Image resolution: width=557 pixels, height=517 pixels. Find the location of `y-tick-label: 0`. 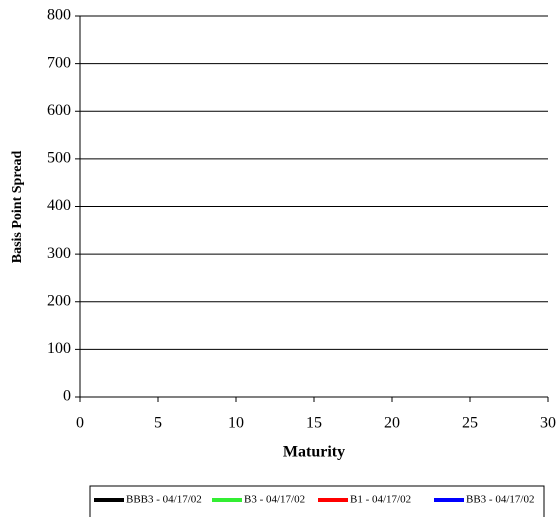

y-tick-label: 0 is located at coordinates (67, 396).